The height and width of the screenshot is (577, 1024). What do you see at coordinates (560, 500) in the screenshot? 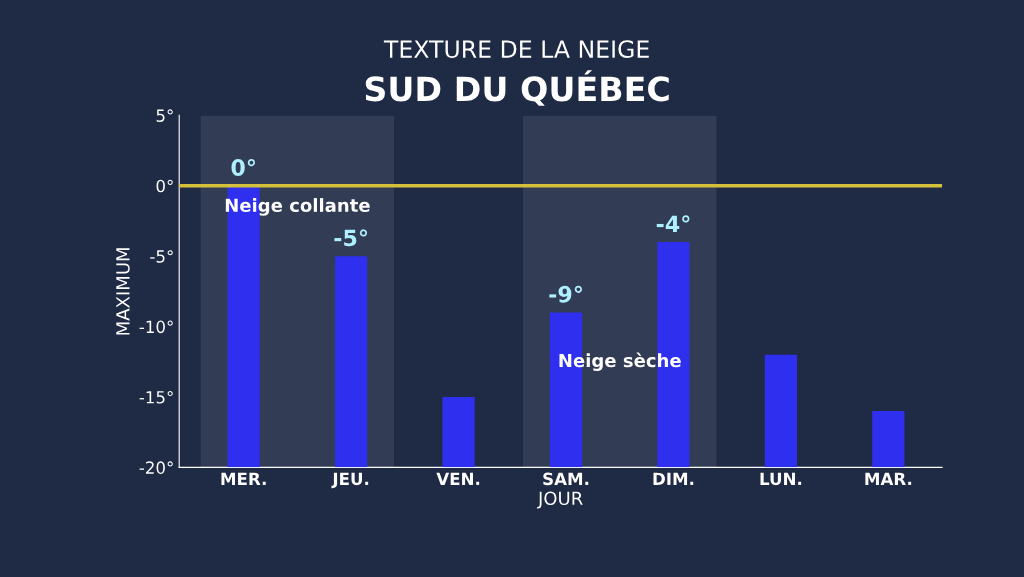
I see `x-axis-title: JOUR` at bounding box center [560, 500].